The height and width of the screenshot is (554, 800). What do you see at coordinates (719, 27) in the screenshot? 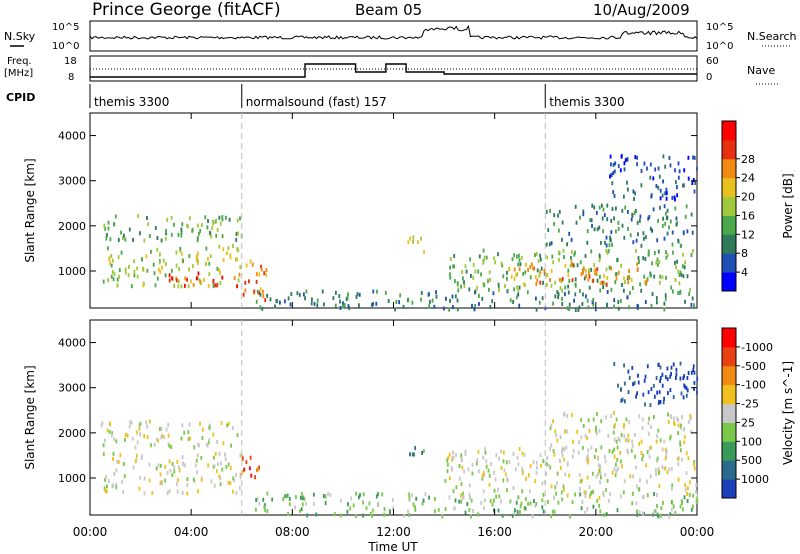
I see `noise-right-top-tick: 10^5` at bounding box center [719, 27].